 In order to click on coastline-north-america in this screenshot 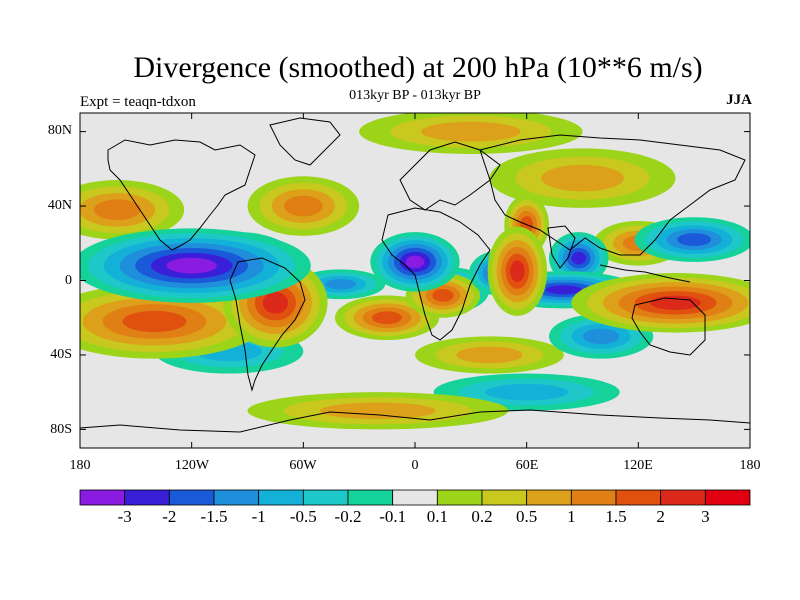, I will do `click(181, 195)`.